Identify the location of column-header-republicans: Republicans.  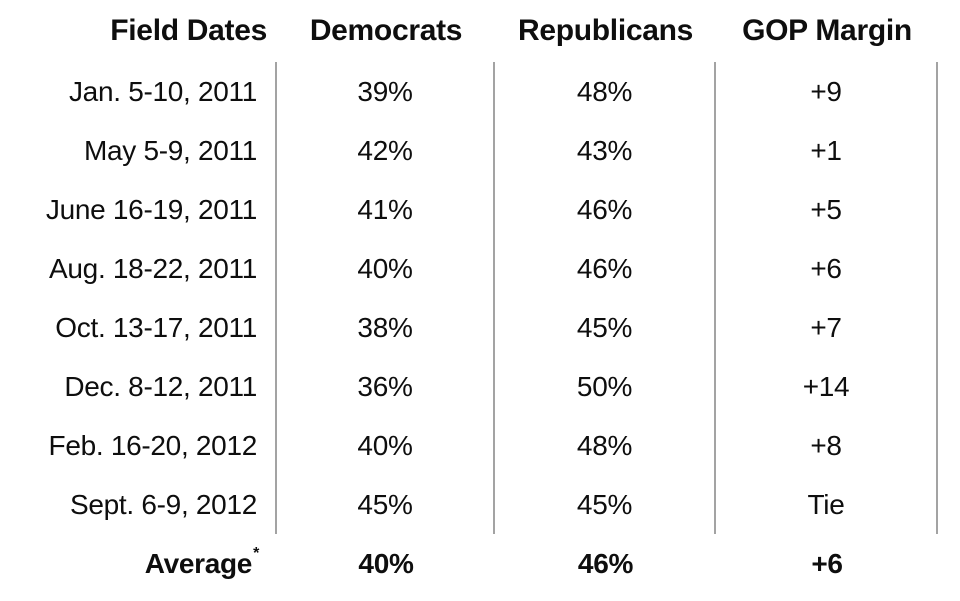
(605, 30).